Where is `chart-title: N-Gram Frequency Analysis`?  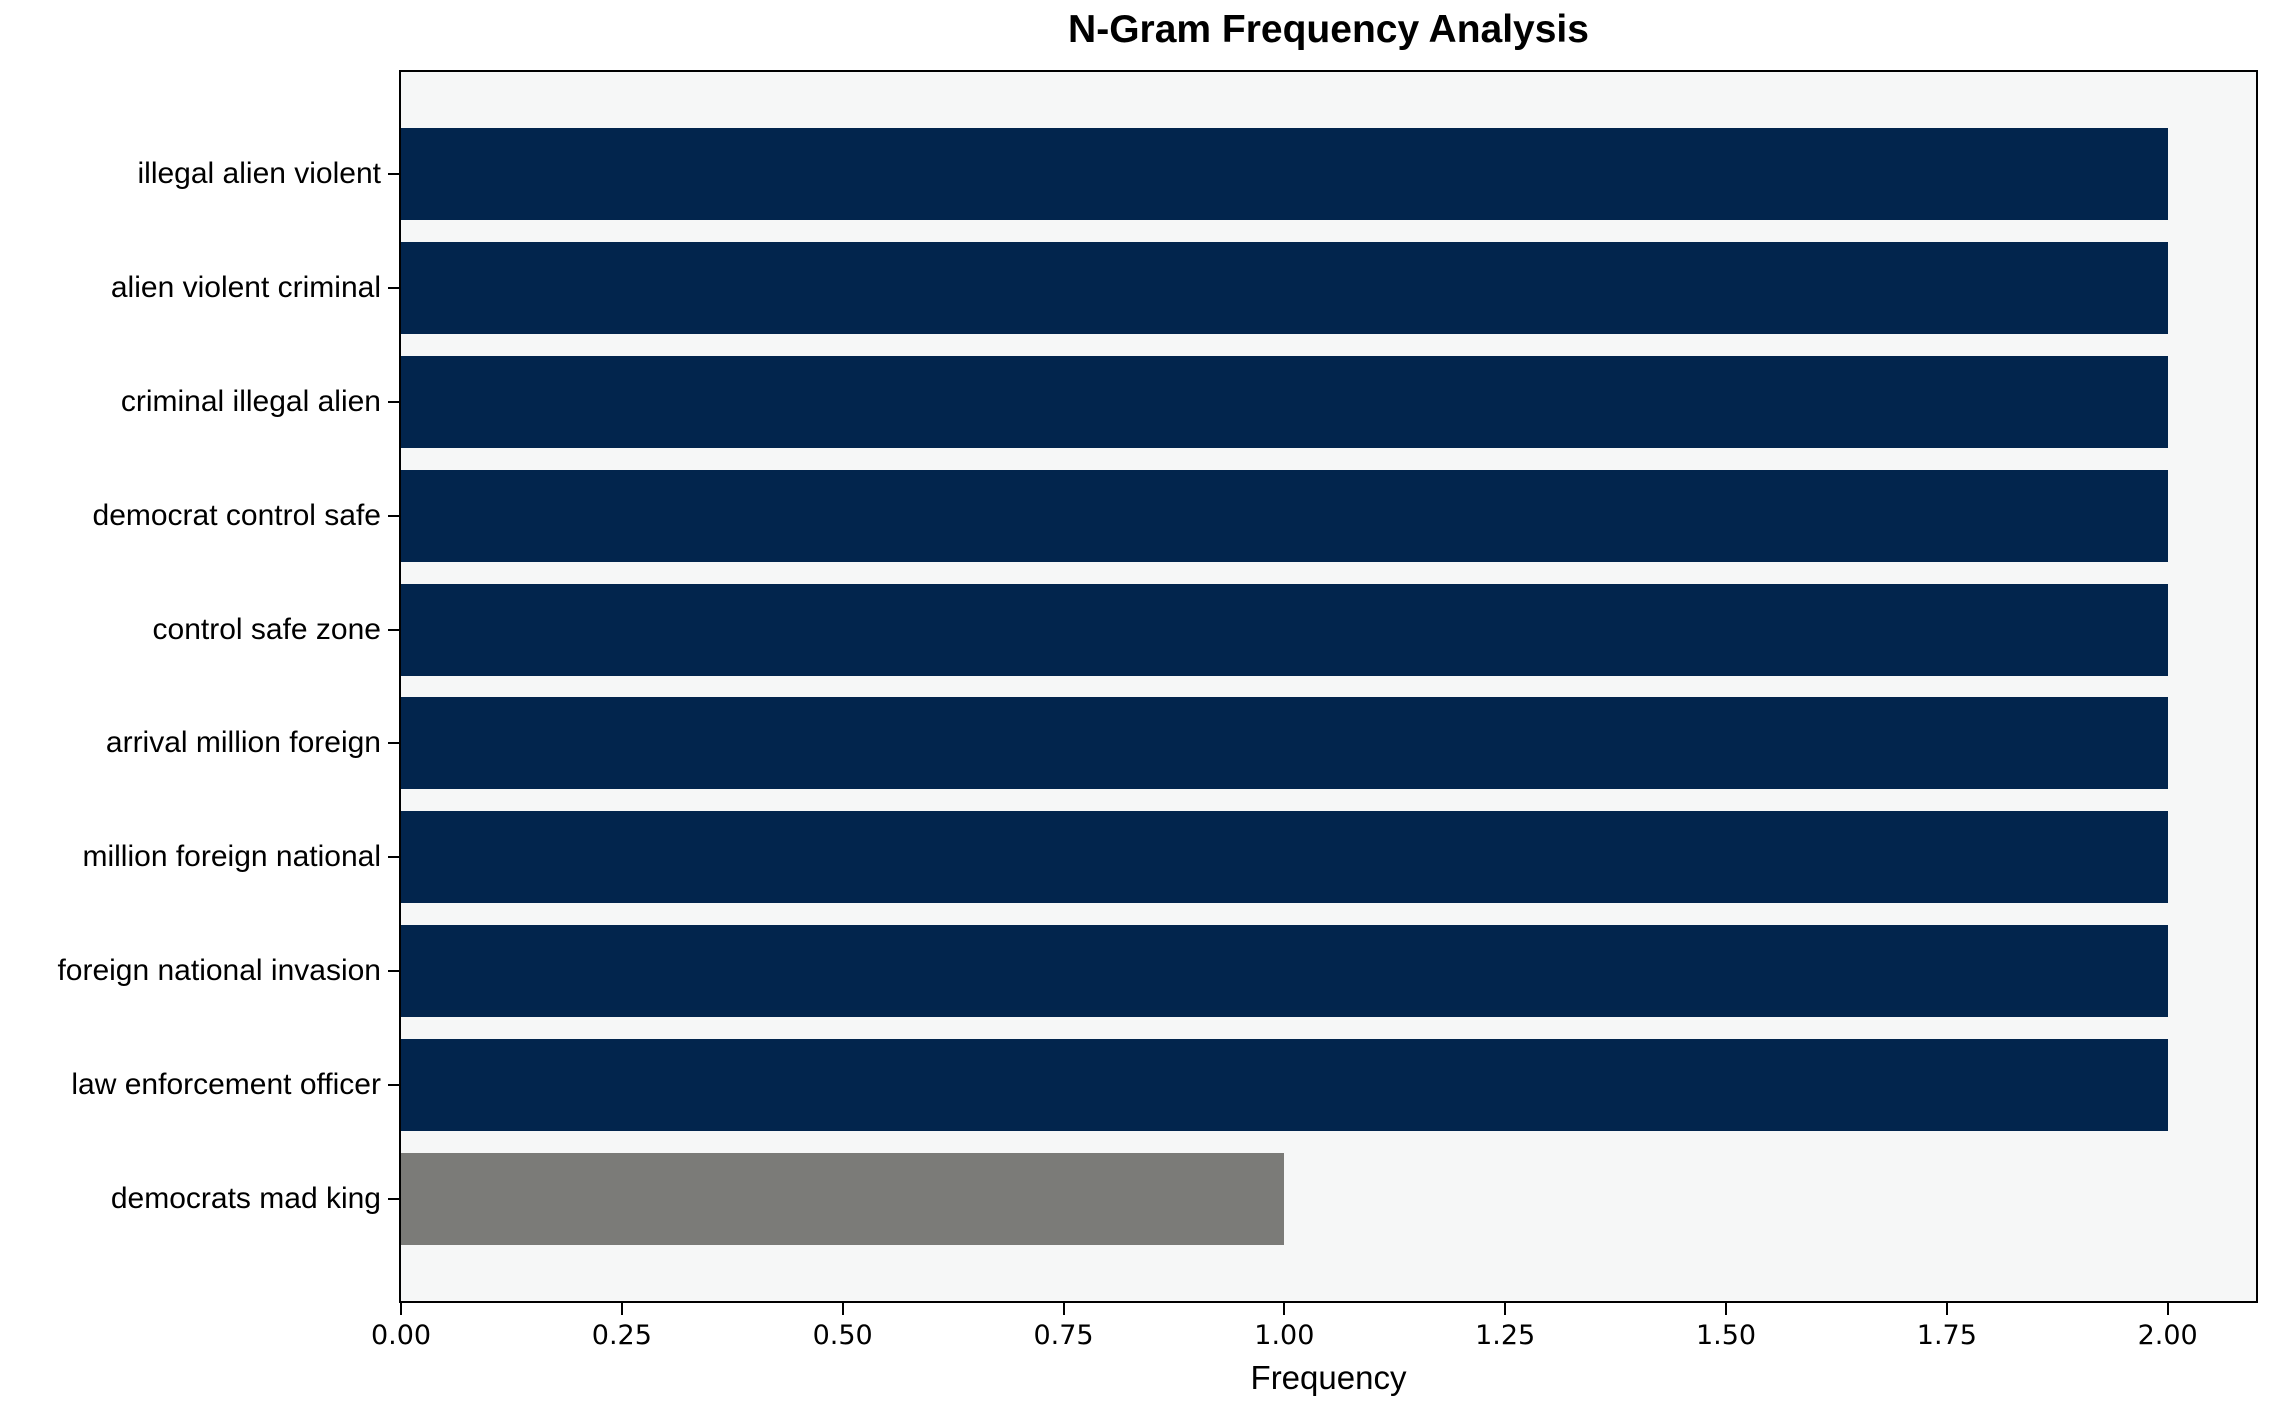
chart-title: N-Gram Frequency Analysis is located at coordinates (1328, 29).